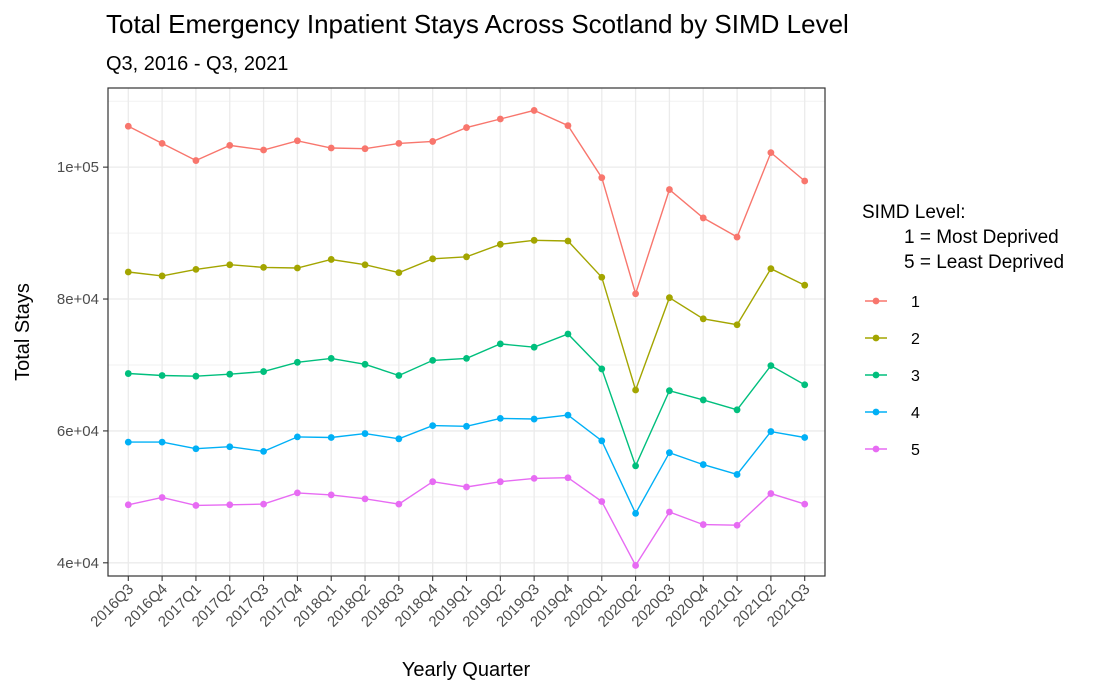 This screenshot has width=1120, height=692. What do you see at coordinates (78, 431) in the screenshot?
I see `y-tick-label: 6e+04` at bounding box center [78, 431].